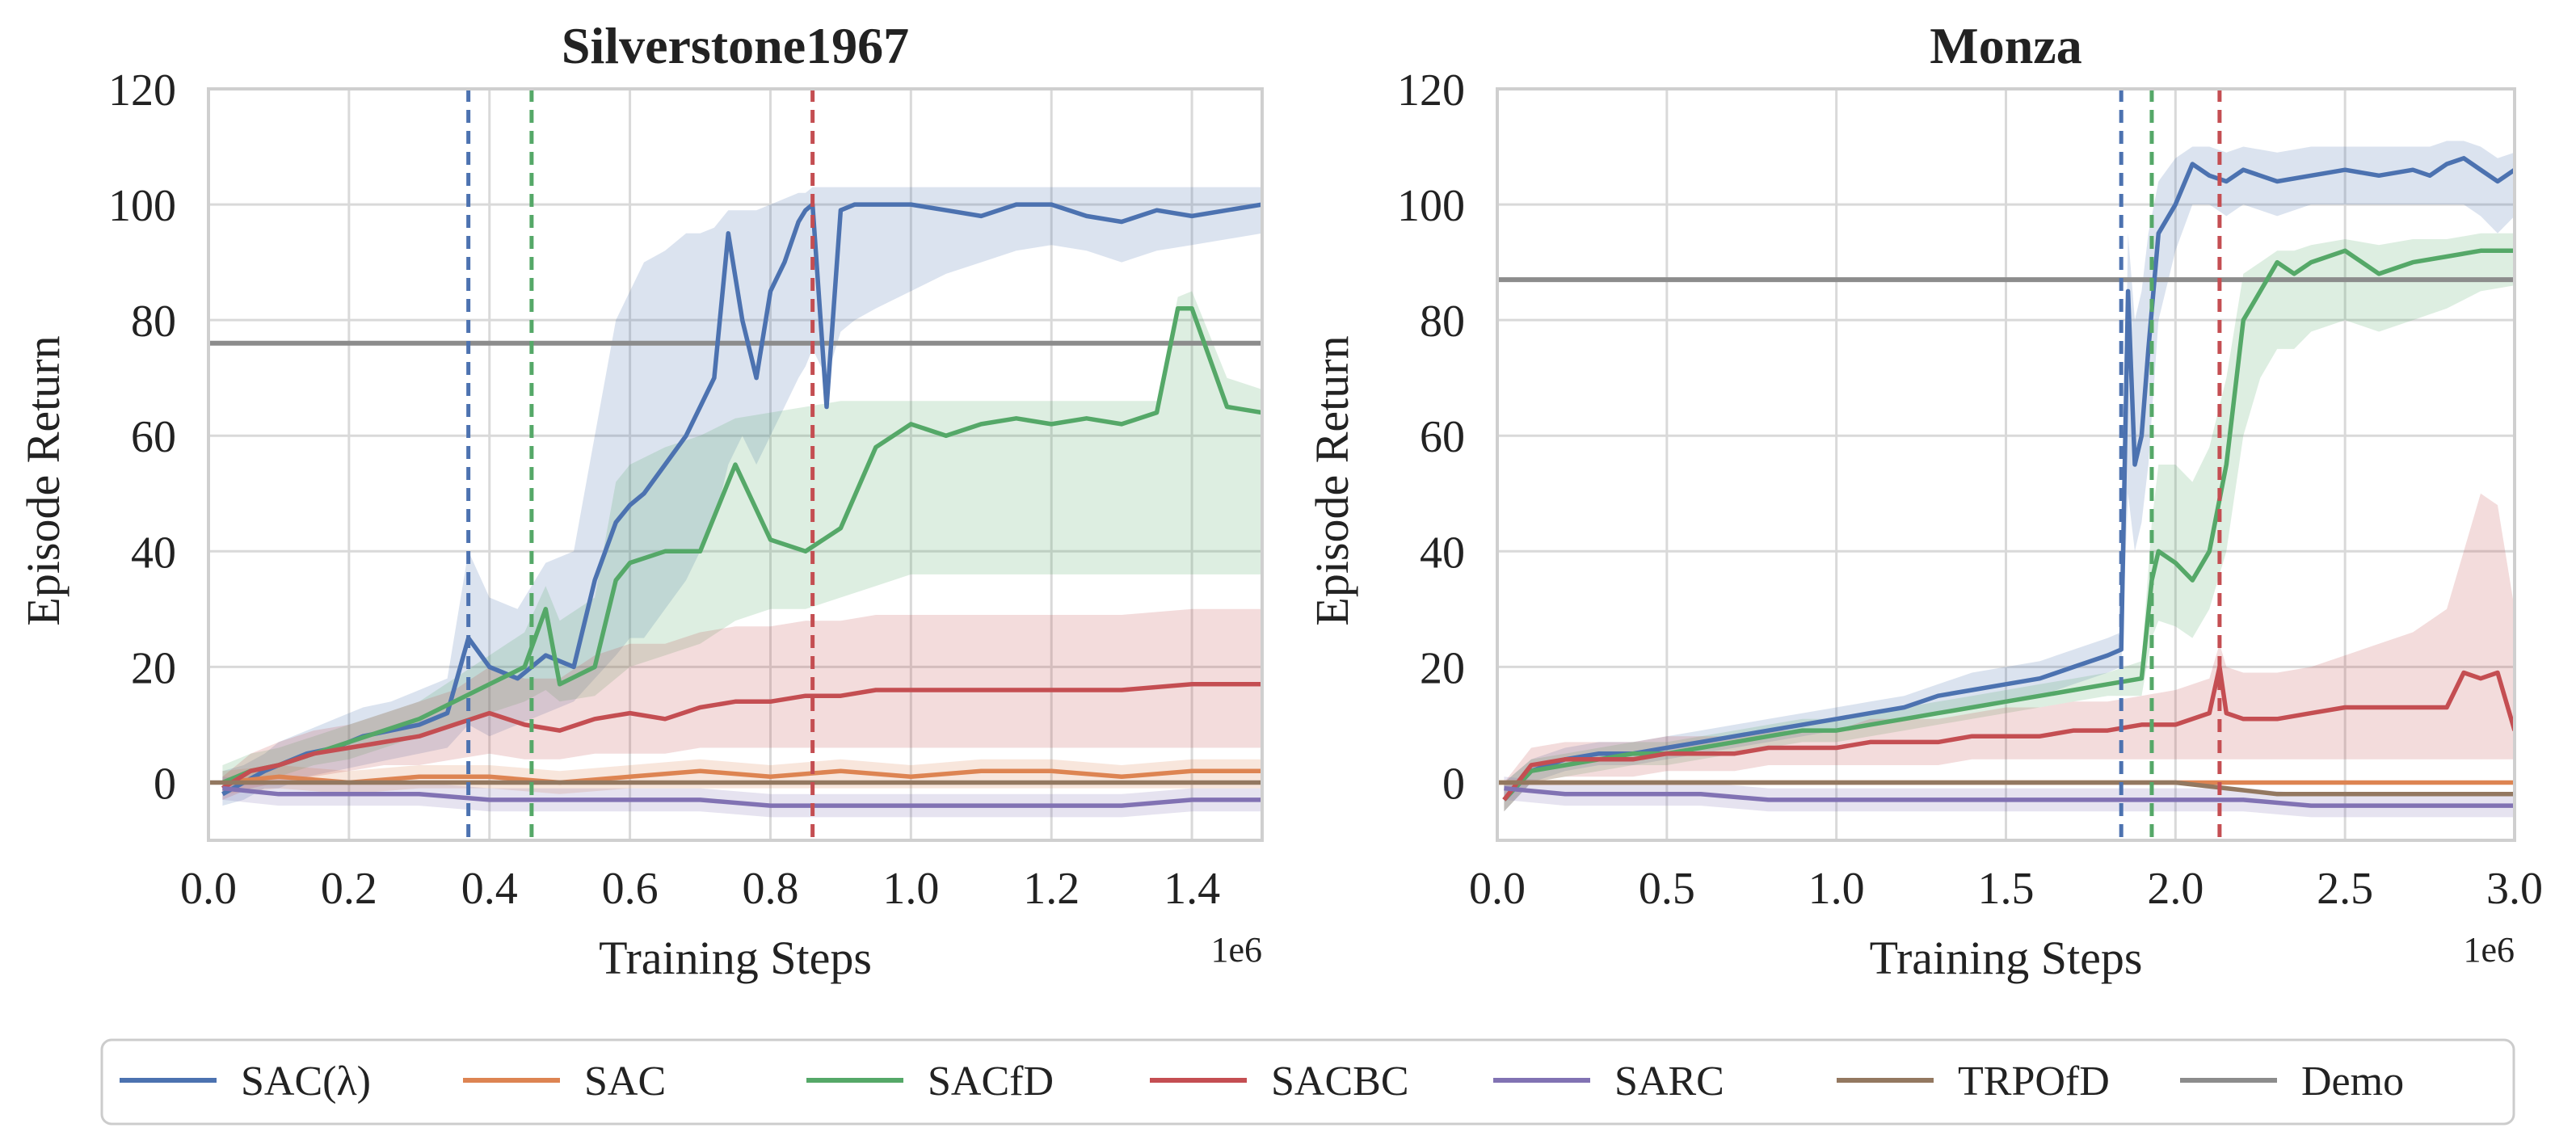 This screenshot has width=2576, height=1132. Describe the element at coordinates (2352, 1081) in the screenshot. I see `legend-label-demo: Demo` at that location.